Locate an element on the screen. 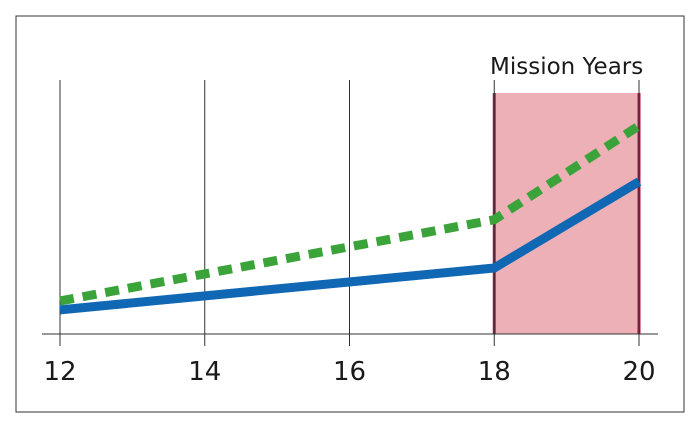  x-tick-label-18: 18 is located at coordinates (494, 372).